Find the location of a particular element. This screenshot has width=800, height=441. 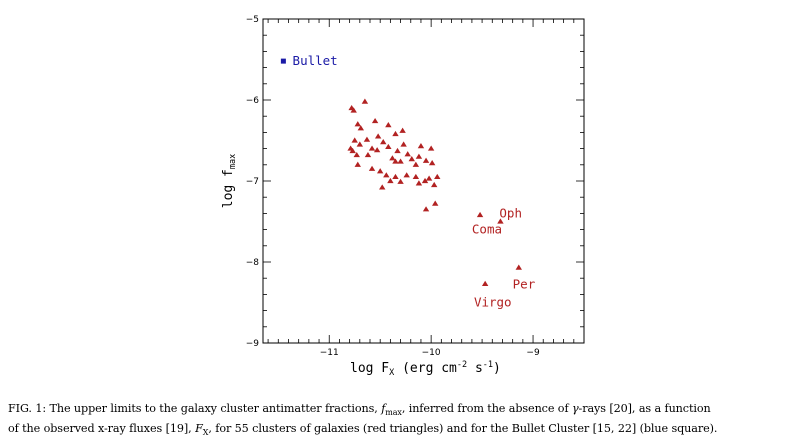

x-axis-label-main: log F is located at coordinates (369, 368).